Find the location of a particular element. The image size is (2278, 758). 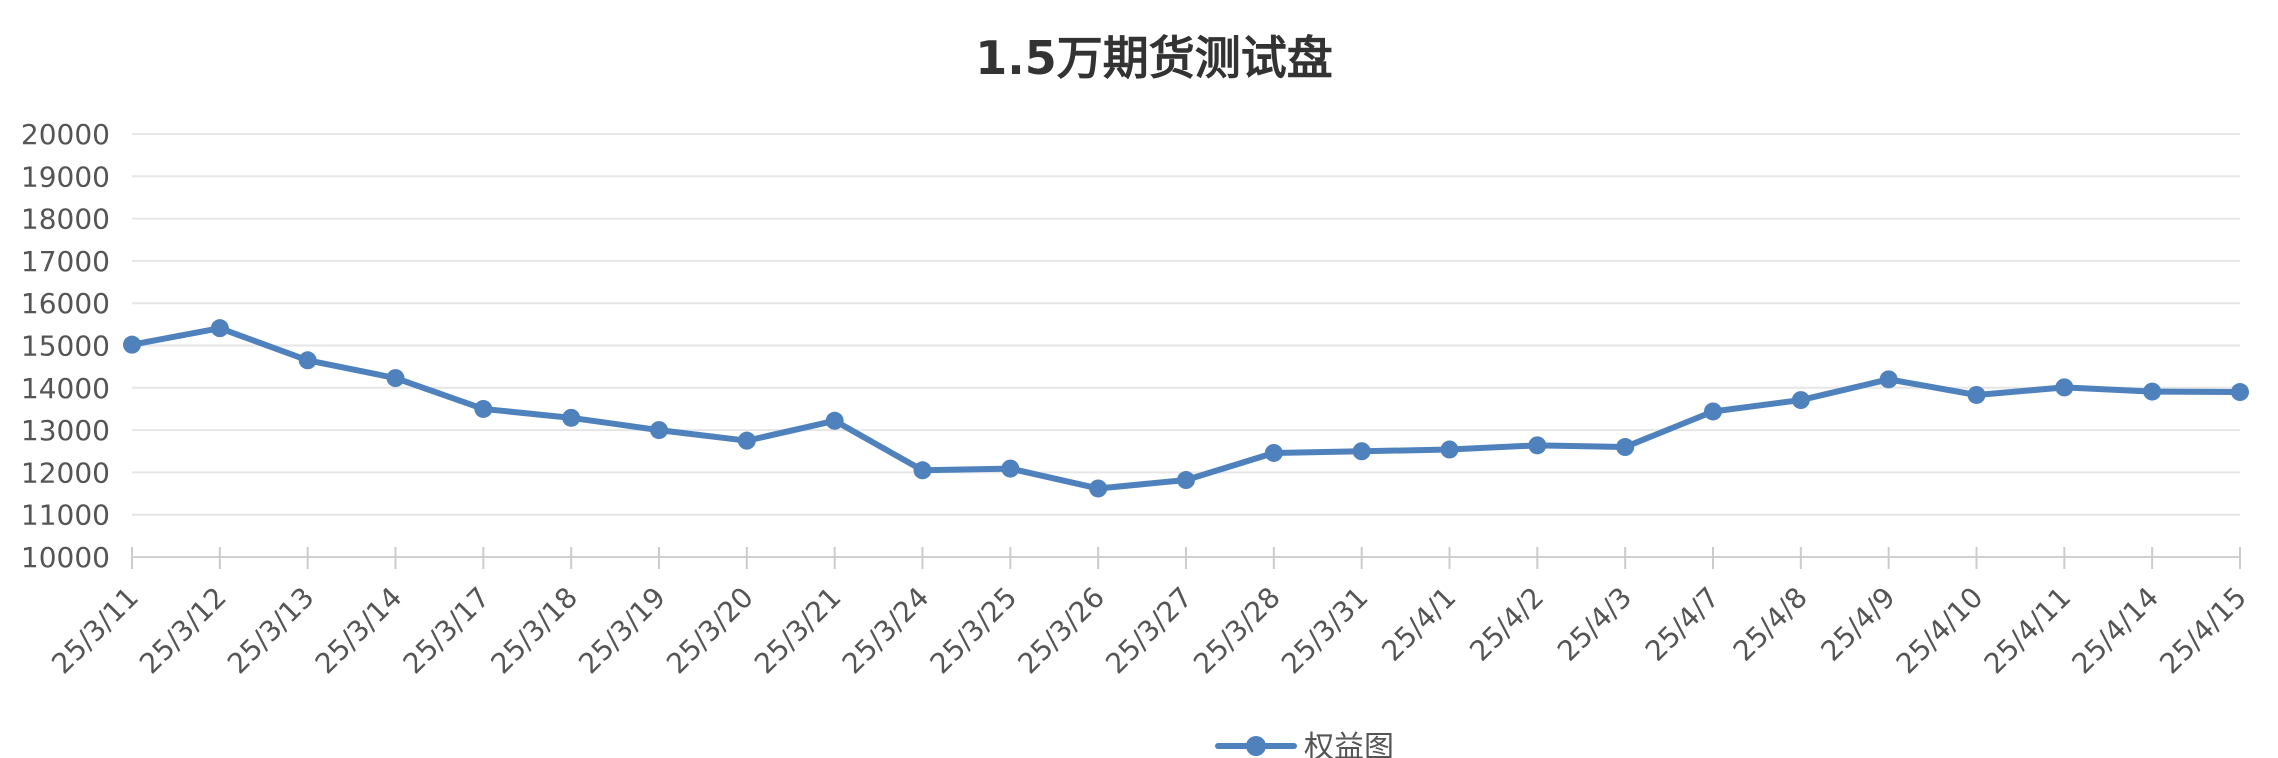

y-tick-label: 16000 is located at coordinates (65, 303).